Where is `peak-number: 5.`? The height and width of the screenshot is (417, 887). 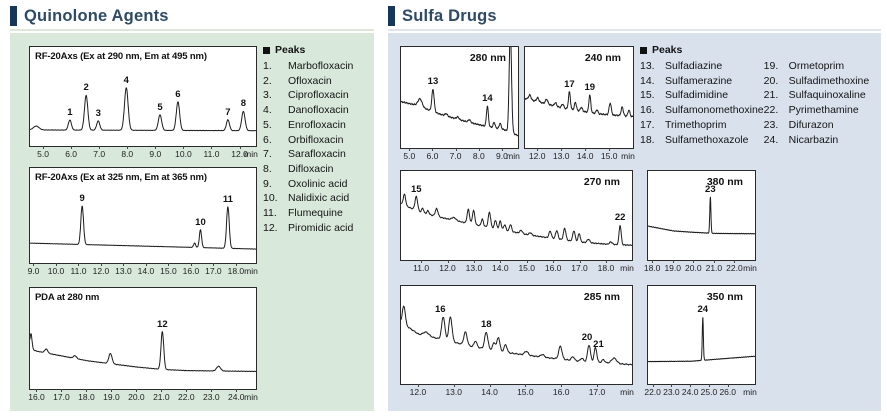
peak-number: 5. is located at coordinates (267, 124).